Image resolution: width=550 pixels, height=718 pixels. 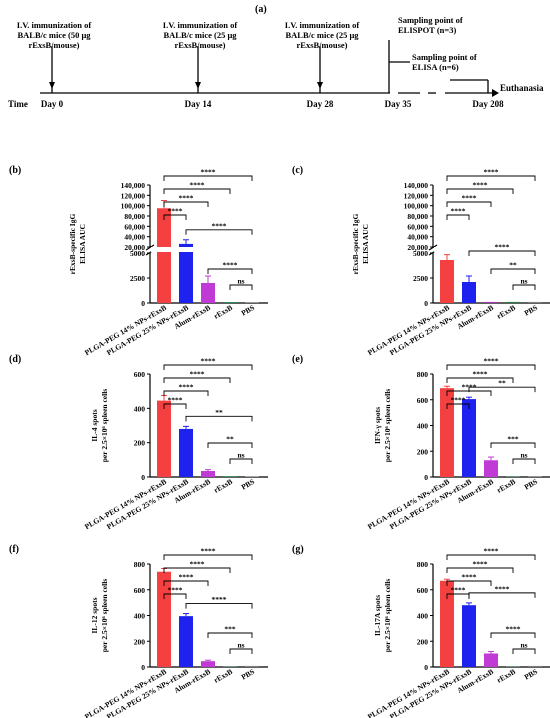 I want to click on y-tick-label: 2500, so click(x=137, y=278).